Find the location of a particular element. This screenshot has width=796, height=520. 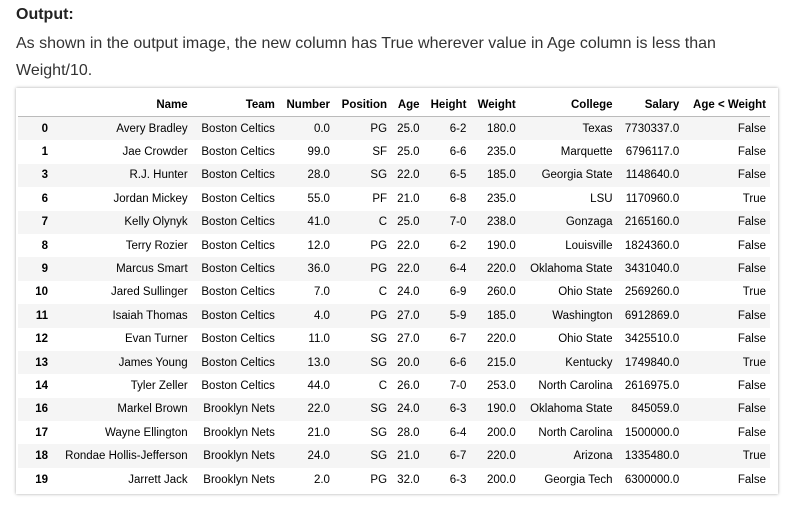

cell-weight: 235.0 is located at coordinates (501, 152).